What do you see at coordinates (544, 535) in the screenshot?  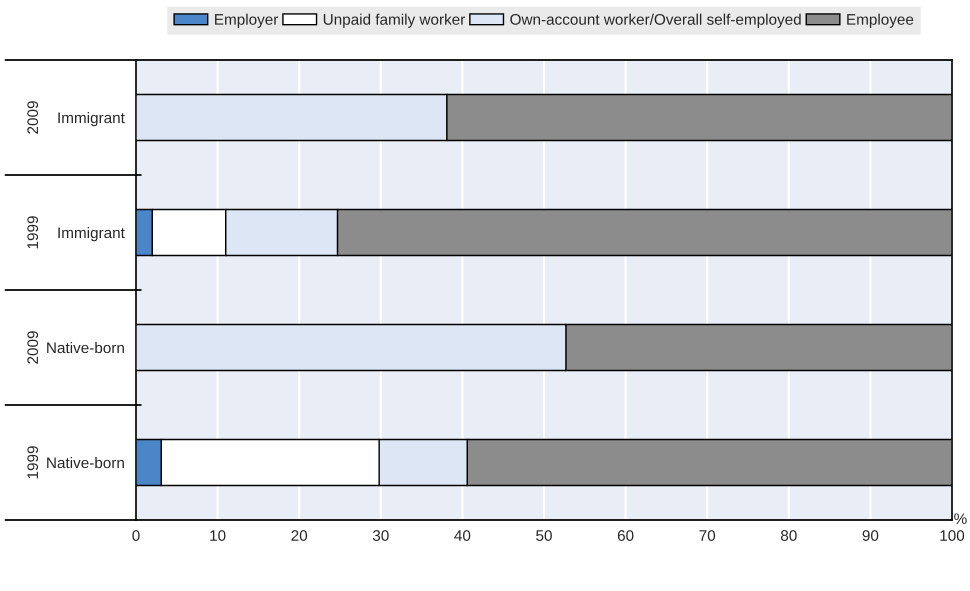 I see `x-tick-label: 50` at bounding box center [544, 535].